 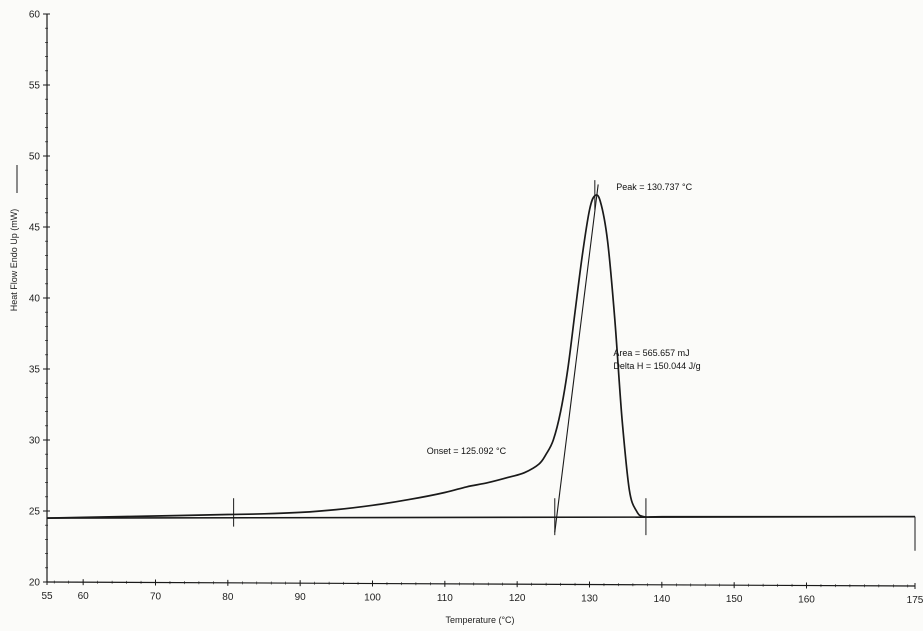 I want to click on x-tick-label: 140, so click(x=661, y=599).